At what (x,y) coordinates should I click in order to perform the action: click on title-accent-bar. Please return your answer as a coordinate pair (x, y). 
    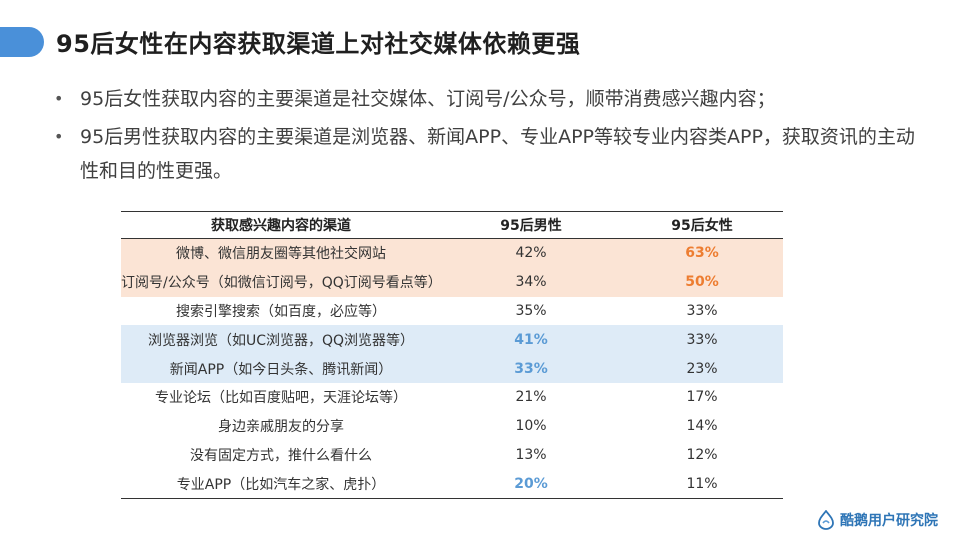
    Looking at the image, I should click on (22, 42).